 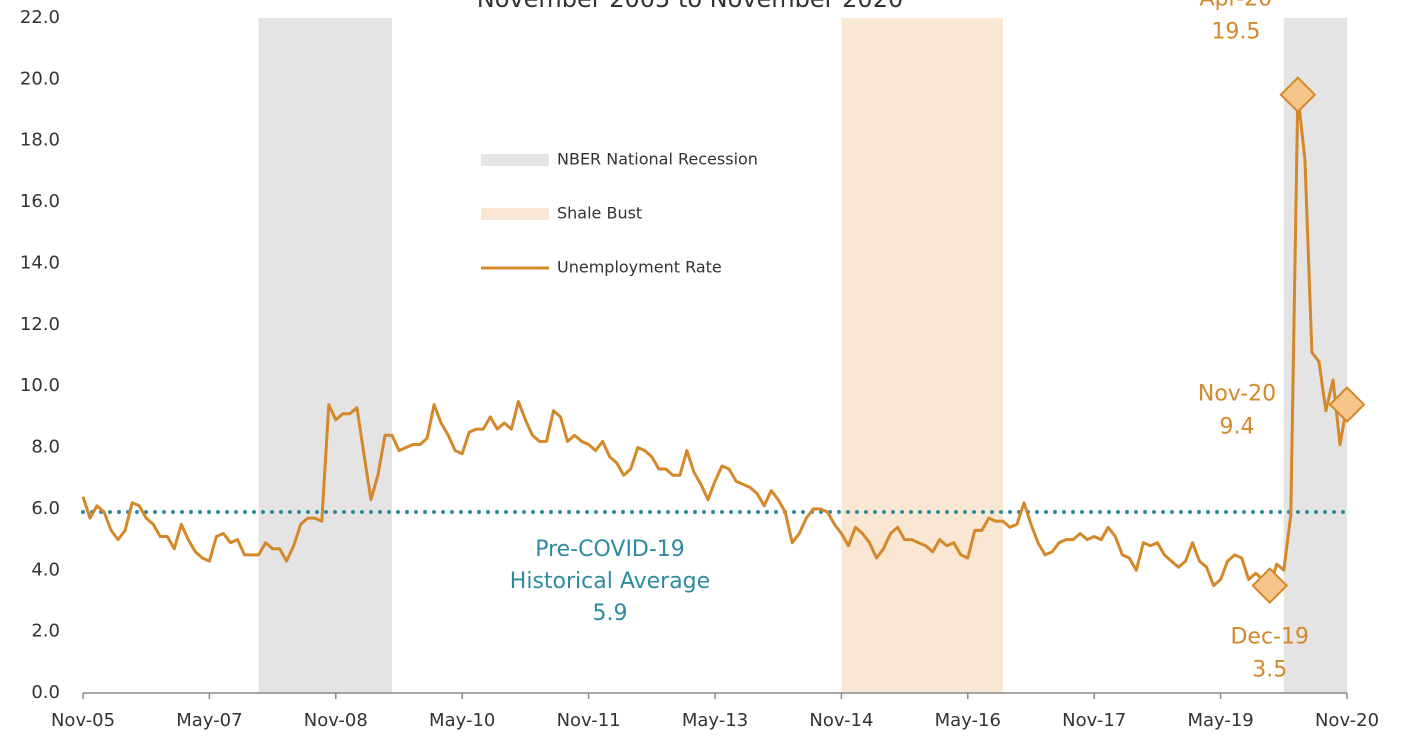 What do you see at coordinates (610, 549) in the screenshot?
I see `reference-label: Pre-COVID-19` at bounding box center [610, 549].